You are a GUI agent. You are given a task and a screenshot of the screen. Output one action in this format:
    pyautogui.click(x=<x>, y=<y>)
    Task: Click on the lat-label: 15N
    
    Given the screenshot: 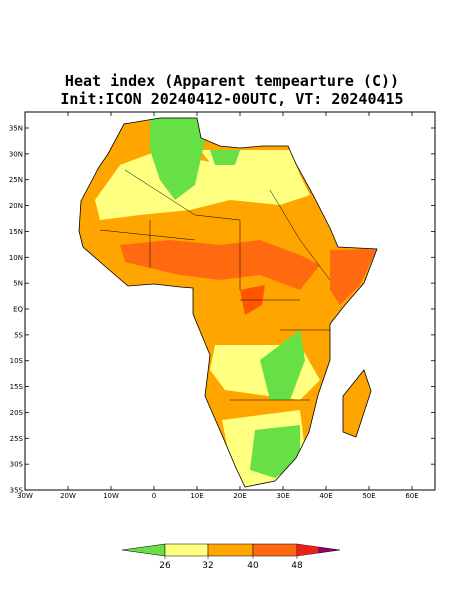 What is the action you would take?
    pyautogui.click(x=16, y=232)
    